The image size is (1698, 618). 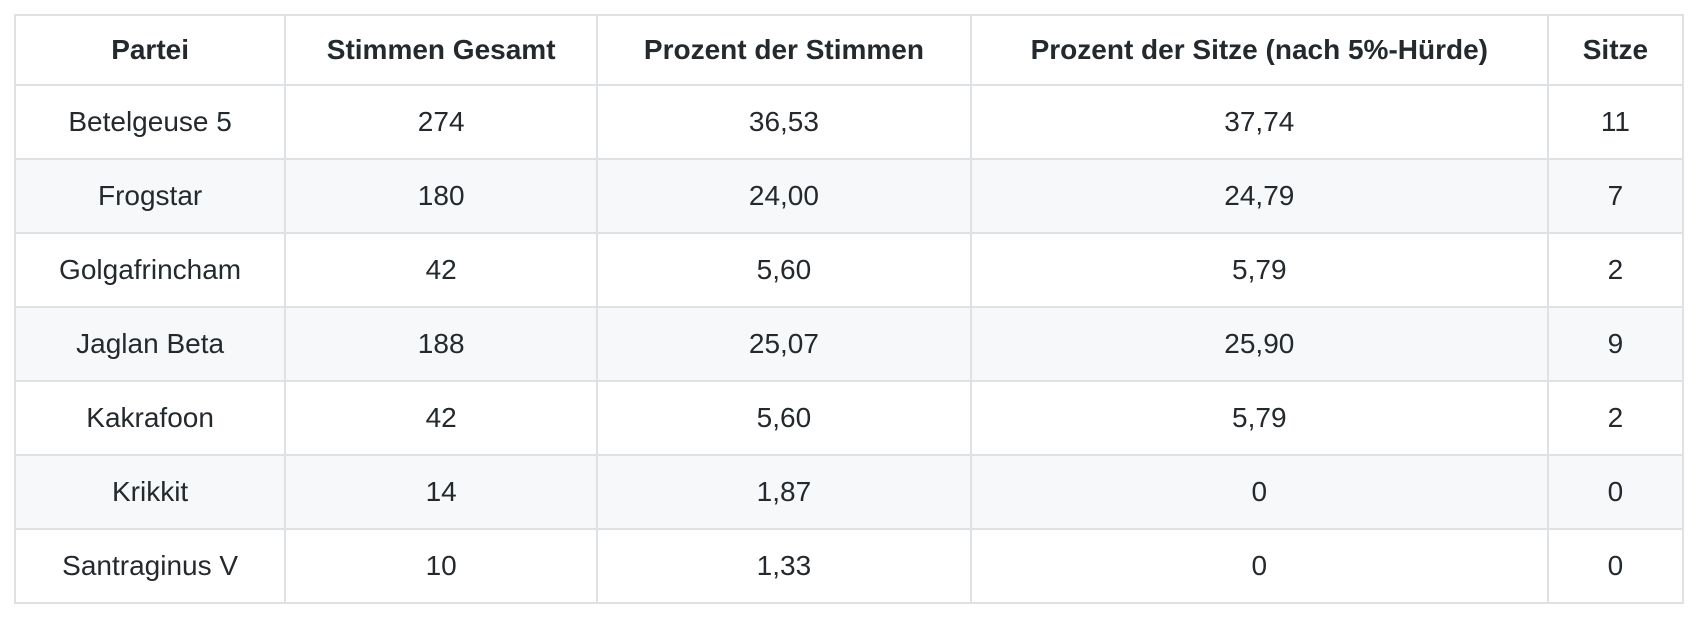 What do you see at coordinates (784, 196) in the screenshot?
I see `cell-prozent-stimmen: 24,00` at bounding box center [784, 196].